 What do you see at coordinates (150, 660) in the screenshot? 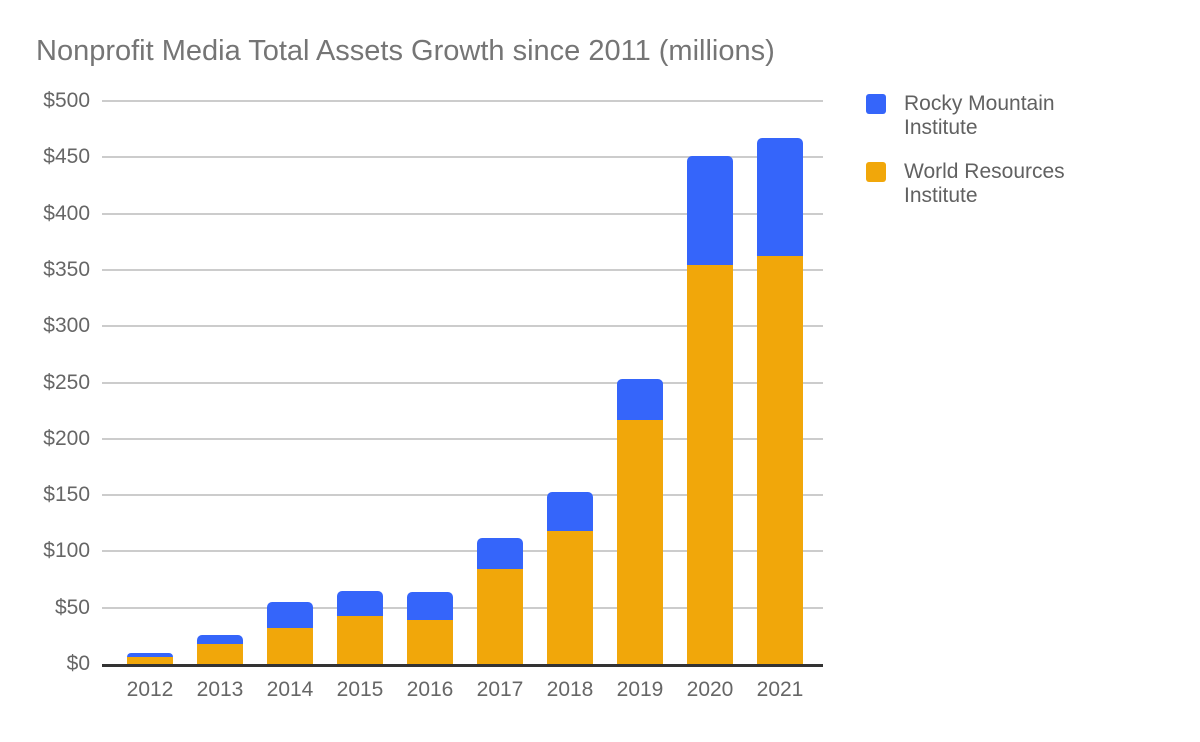
I see `bar-2012-world-resources-institute` at bounding box center [150, 660].